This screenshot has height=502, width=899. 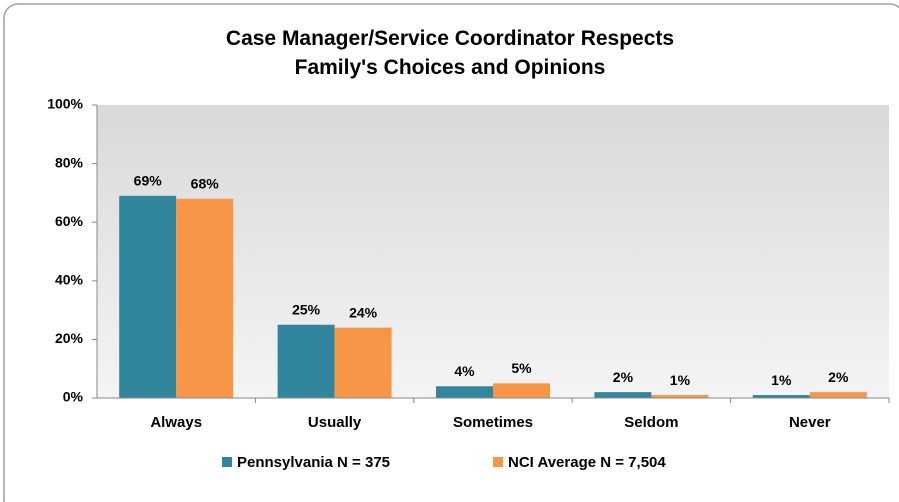 What do you see at coordinates (521, 368) in the screenshot?
I see `data-label: 5%` at bounding box center [521, 368].